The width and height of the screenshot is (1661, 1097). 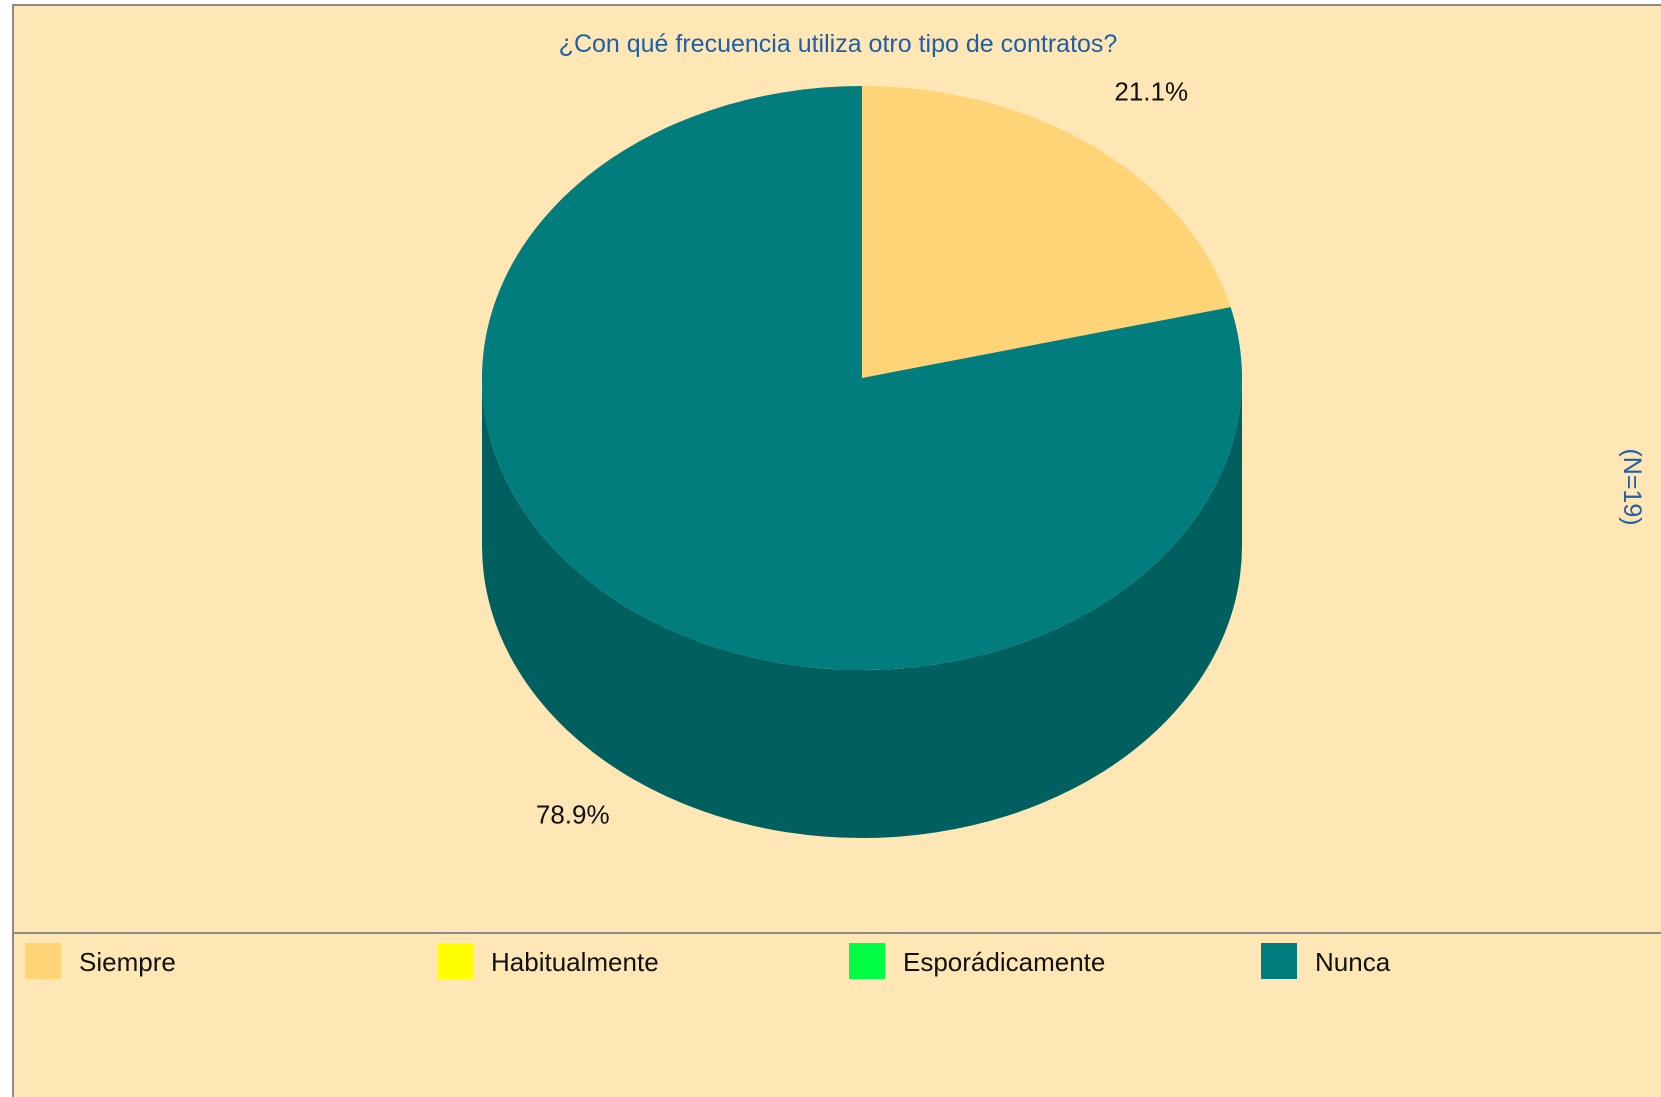 I want to click on legend-label-nunca: Nunca, so click(x=1353, y=962).